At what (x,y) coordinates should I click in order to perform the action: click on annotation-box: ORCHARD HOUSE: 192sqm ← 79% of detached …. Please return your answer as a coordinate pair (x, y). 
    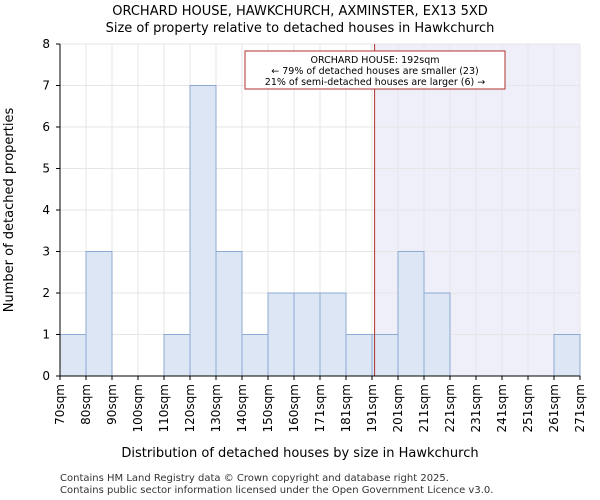
    Looking at the image, I should click on (375, 70).